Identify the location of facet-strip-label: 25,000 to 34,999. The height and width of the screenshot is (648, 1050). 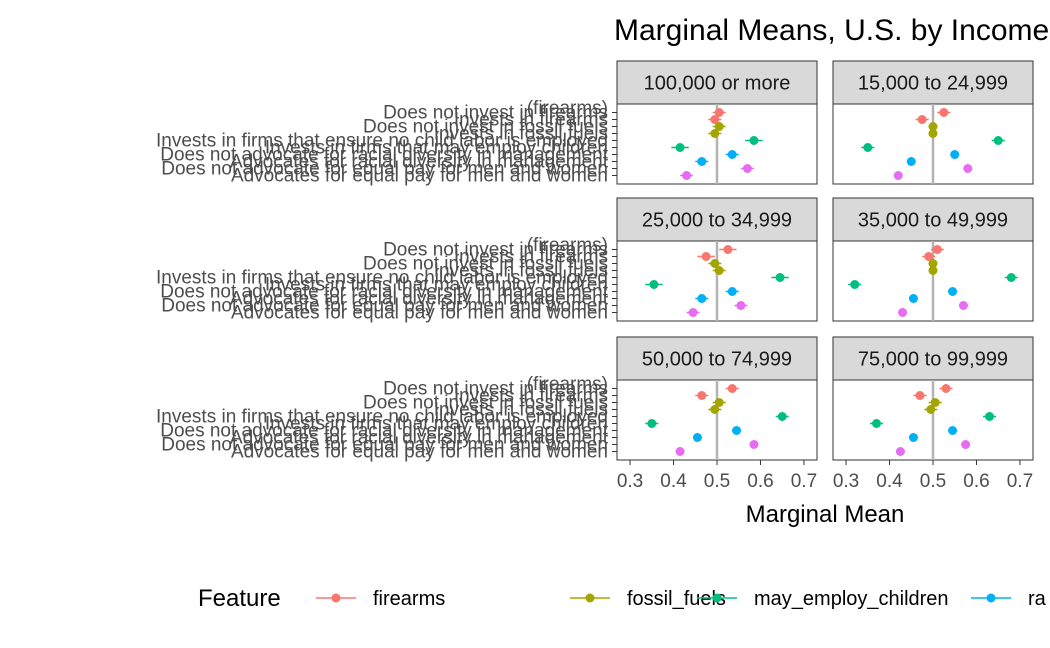
(717, 221).